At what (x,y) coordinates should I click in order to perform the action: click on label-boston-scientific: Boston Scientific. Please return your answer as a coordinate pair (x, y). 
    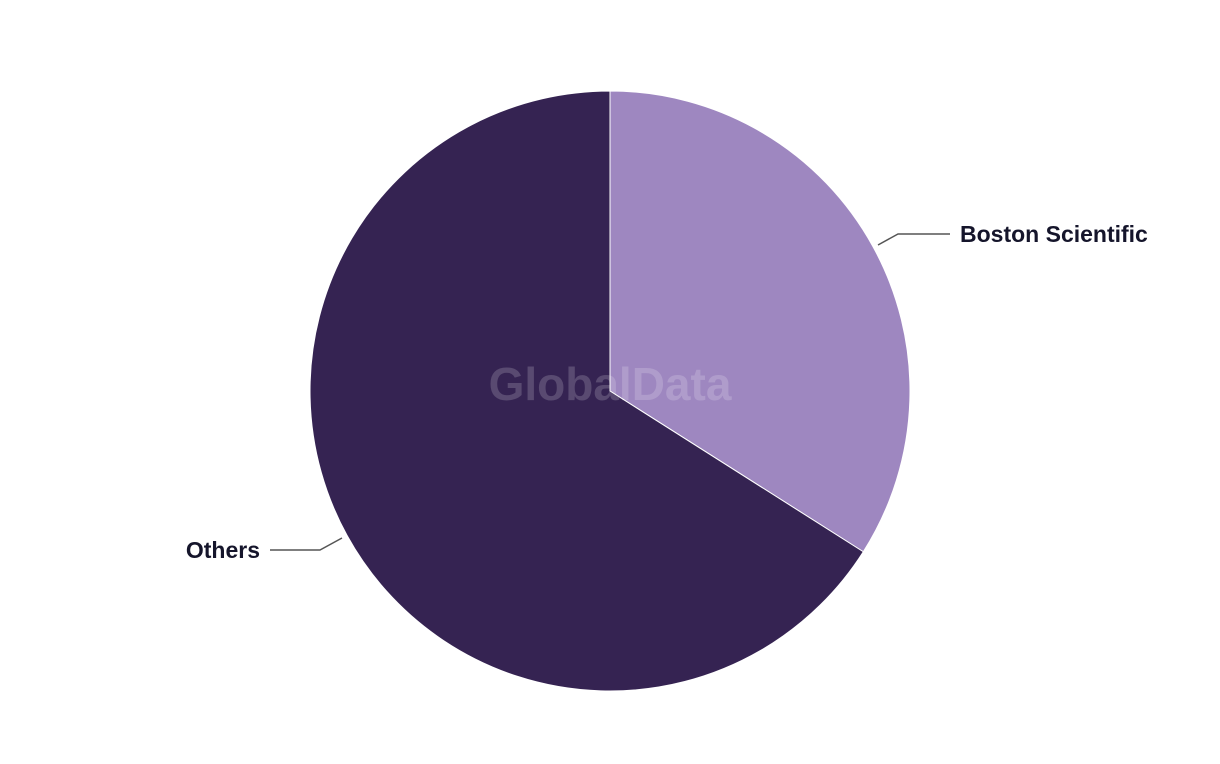
    Looking at the image, I should click on (1054, 234).